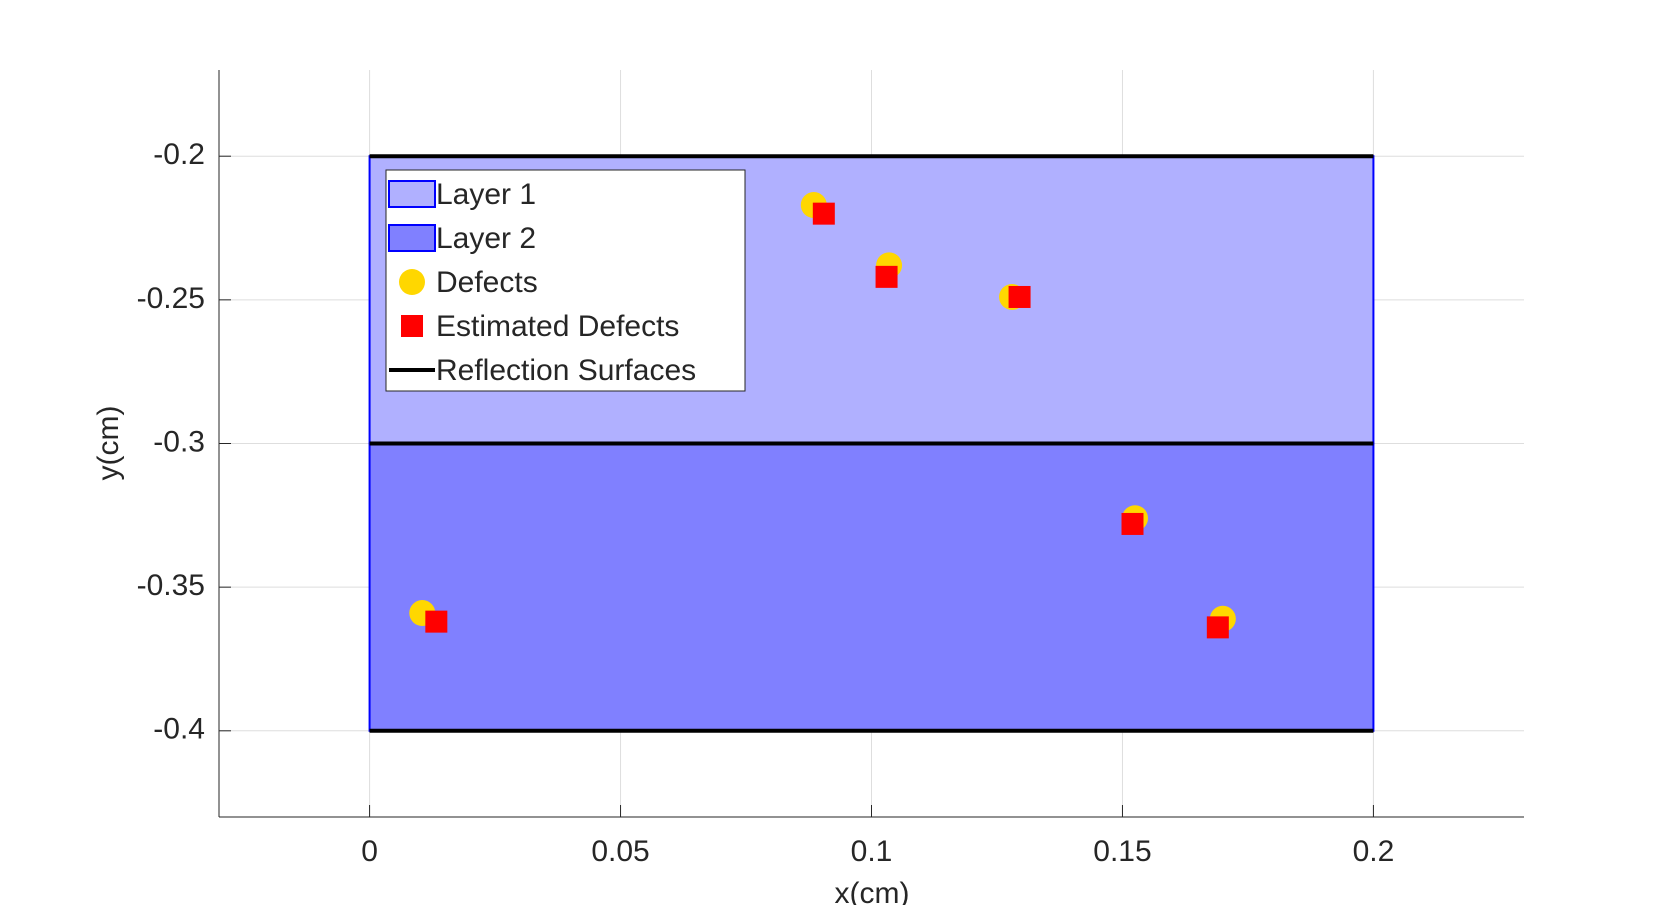 This screenshot has width=1661, height=905. Describe the element at coordinates (179, 154) in the screenshot. I see `y-tick-label: -0.2` at that location.